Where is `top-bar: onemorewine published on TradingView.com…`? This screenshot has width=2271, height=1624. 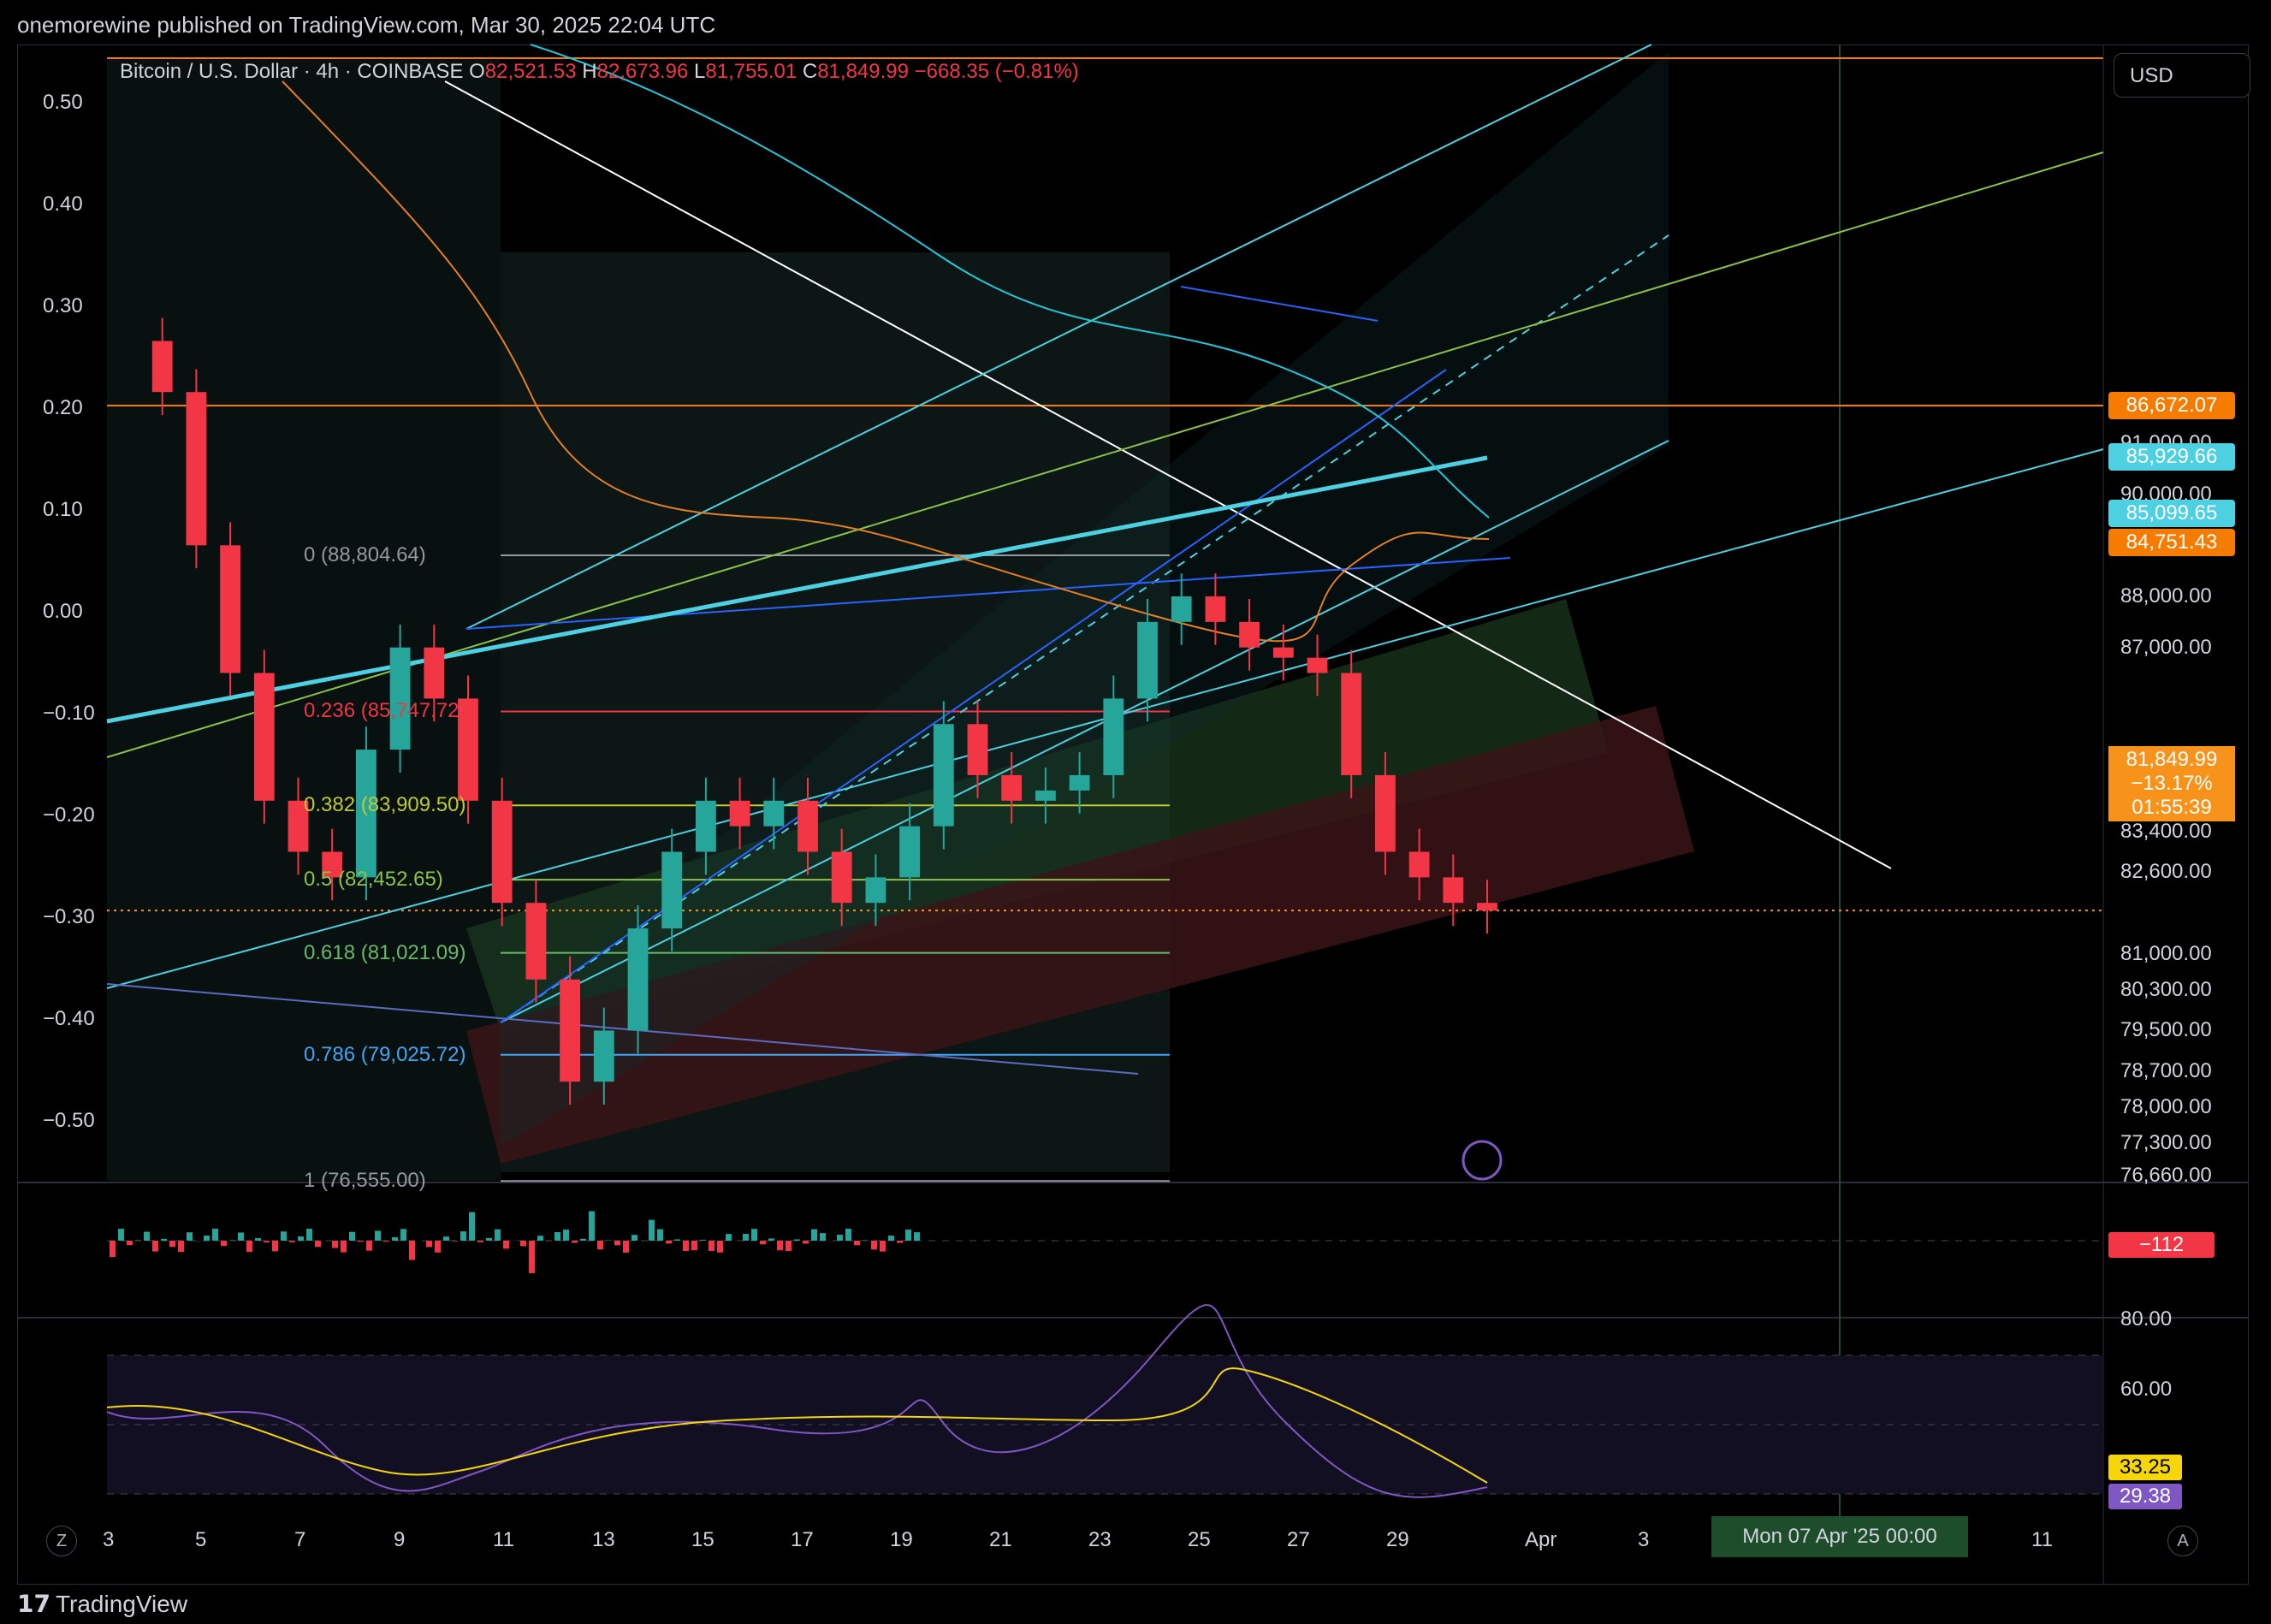
top-bar: onemorewine published on TradingView.com… is located at coordinates (1135, 25).